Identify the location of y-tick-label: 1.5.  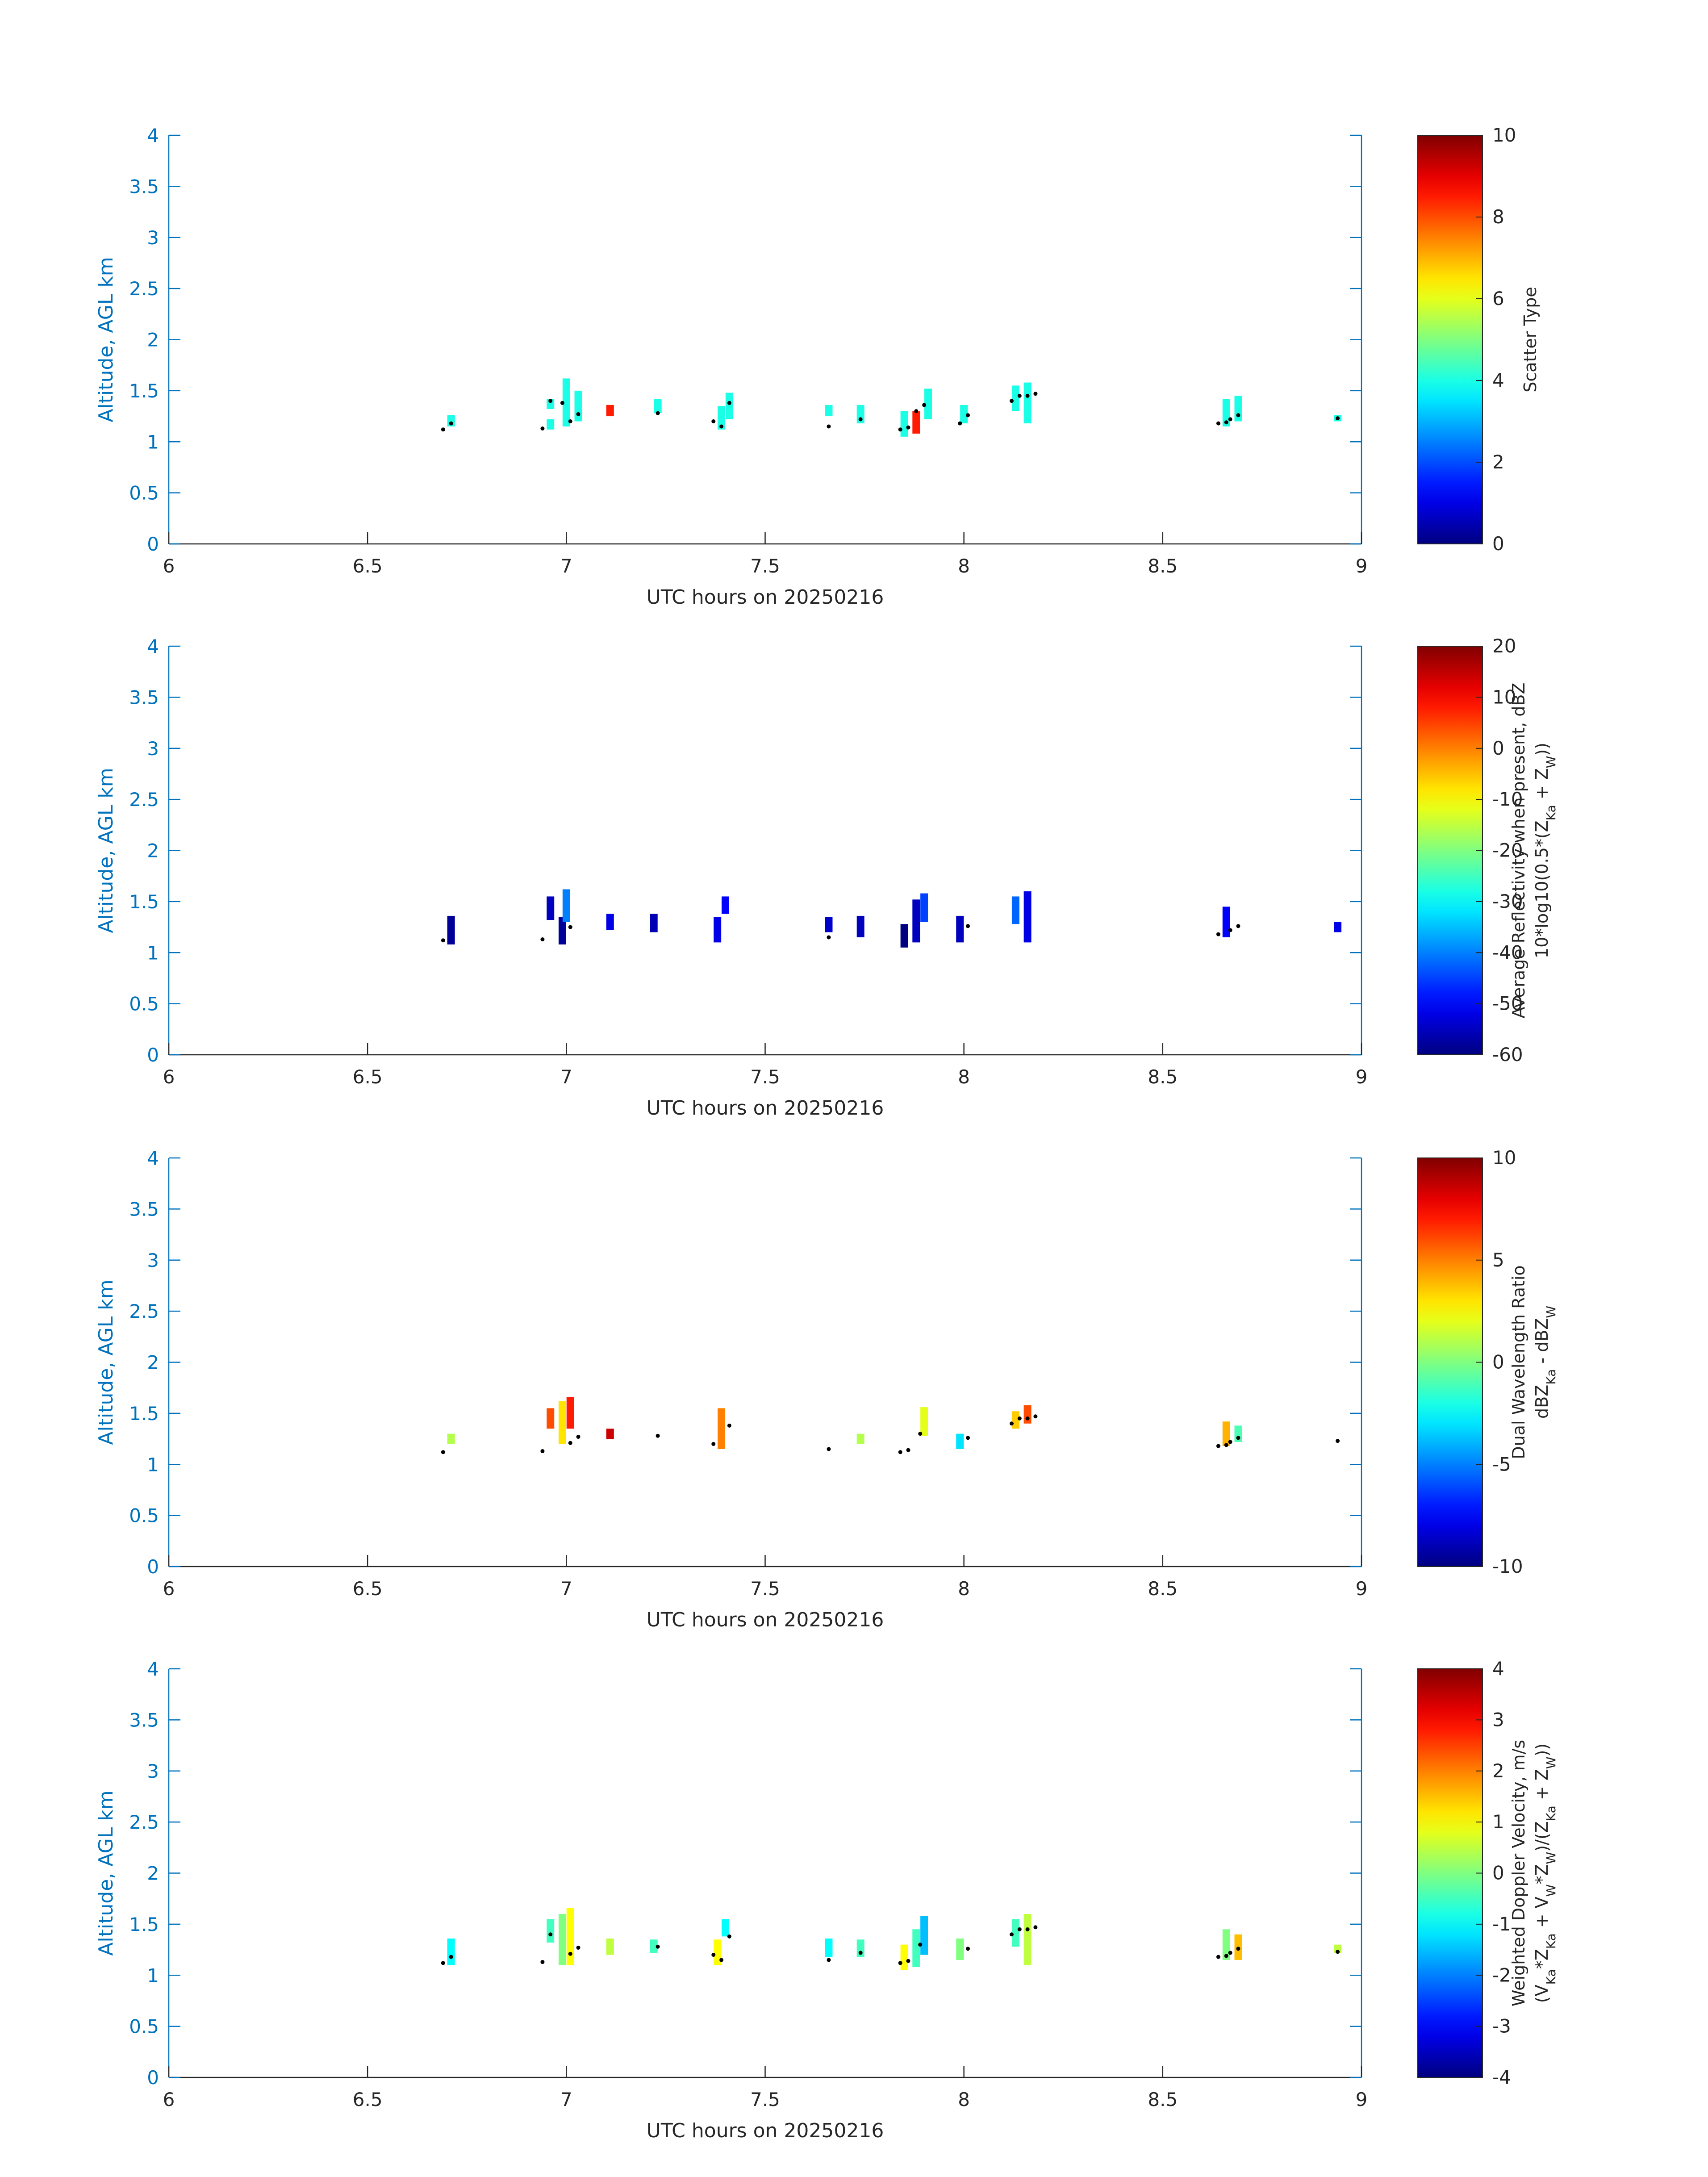
(144, 1924).